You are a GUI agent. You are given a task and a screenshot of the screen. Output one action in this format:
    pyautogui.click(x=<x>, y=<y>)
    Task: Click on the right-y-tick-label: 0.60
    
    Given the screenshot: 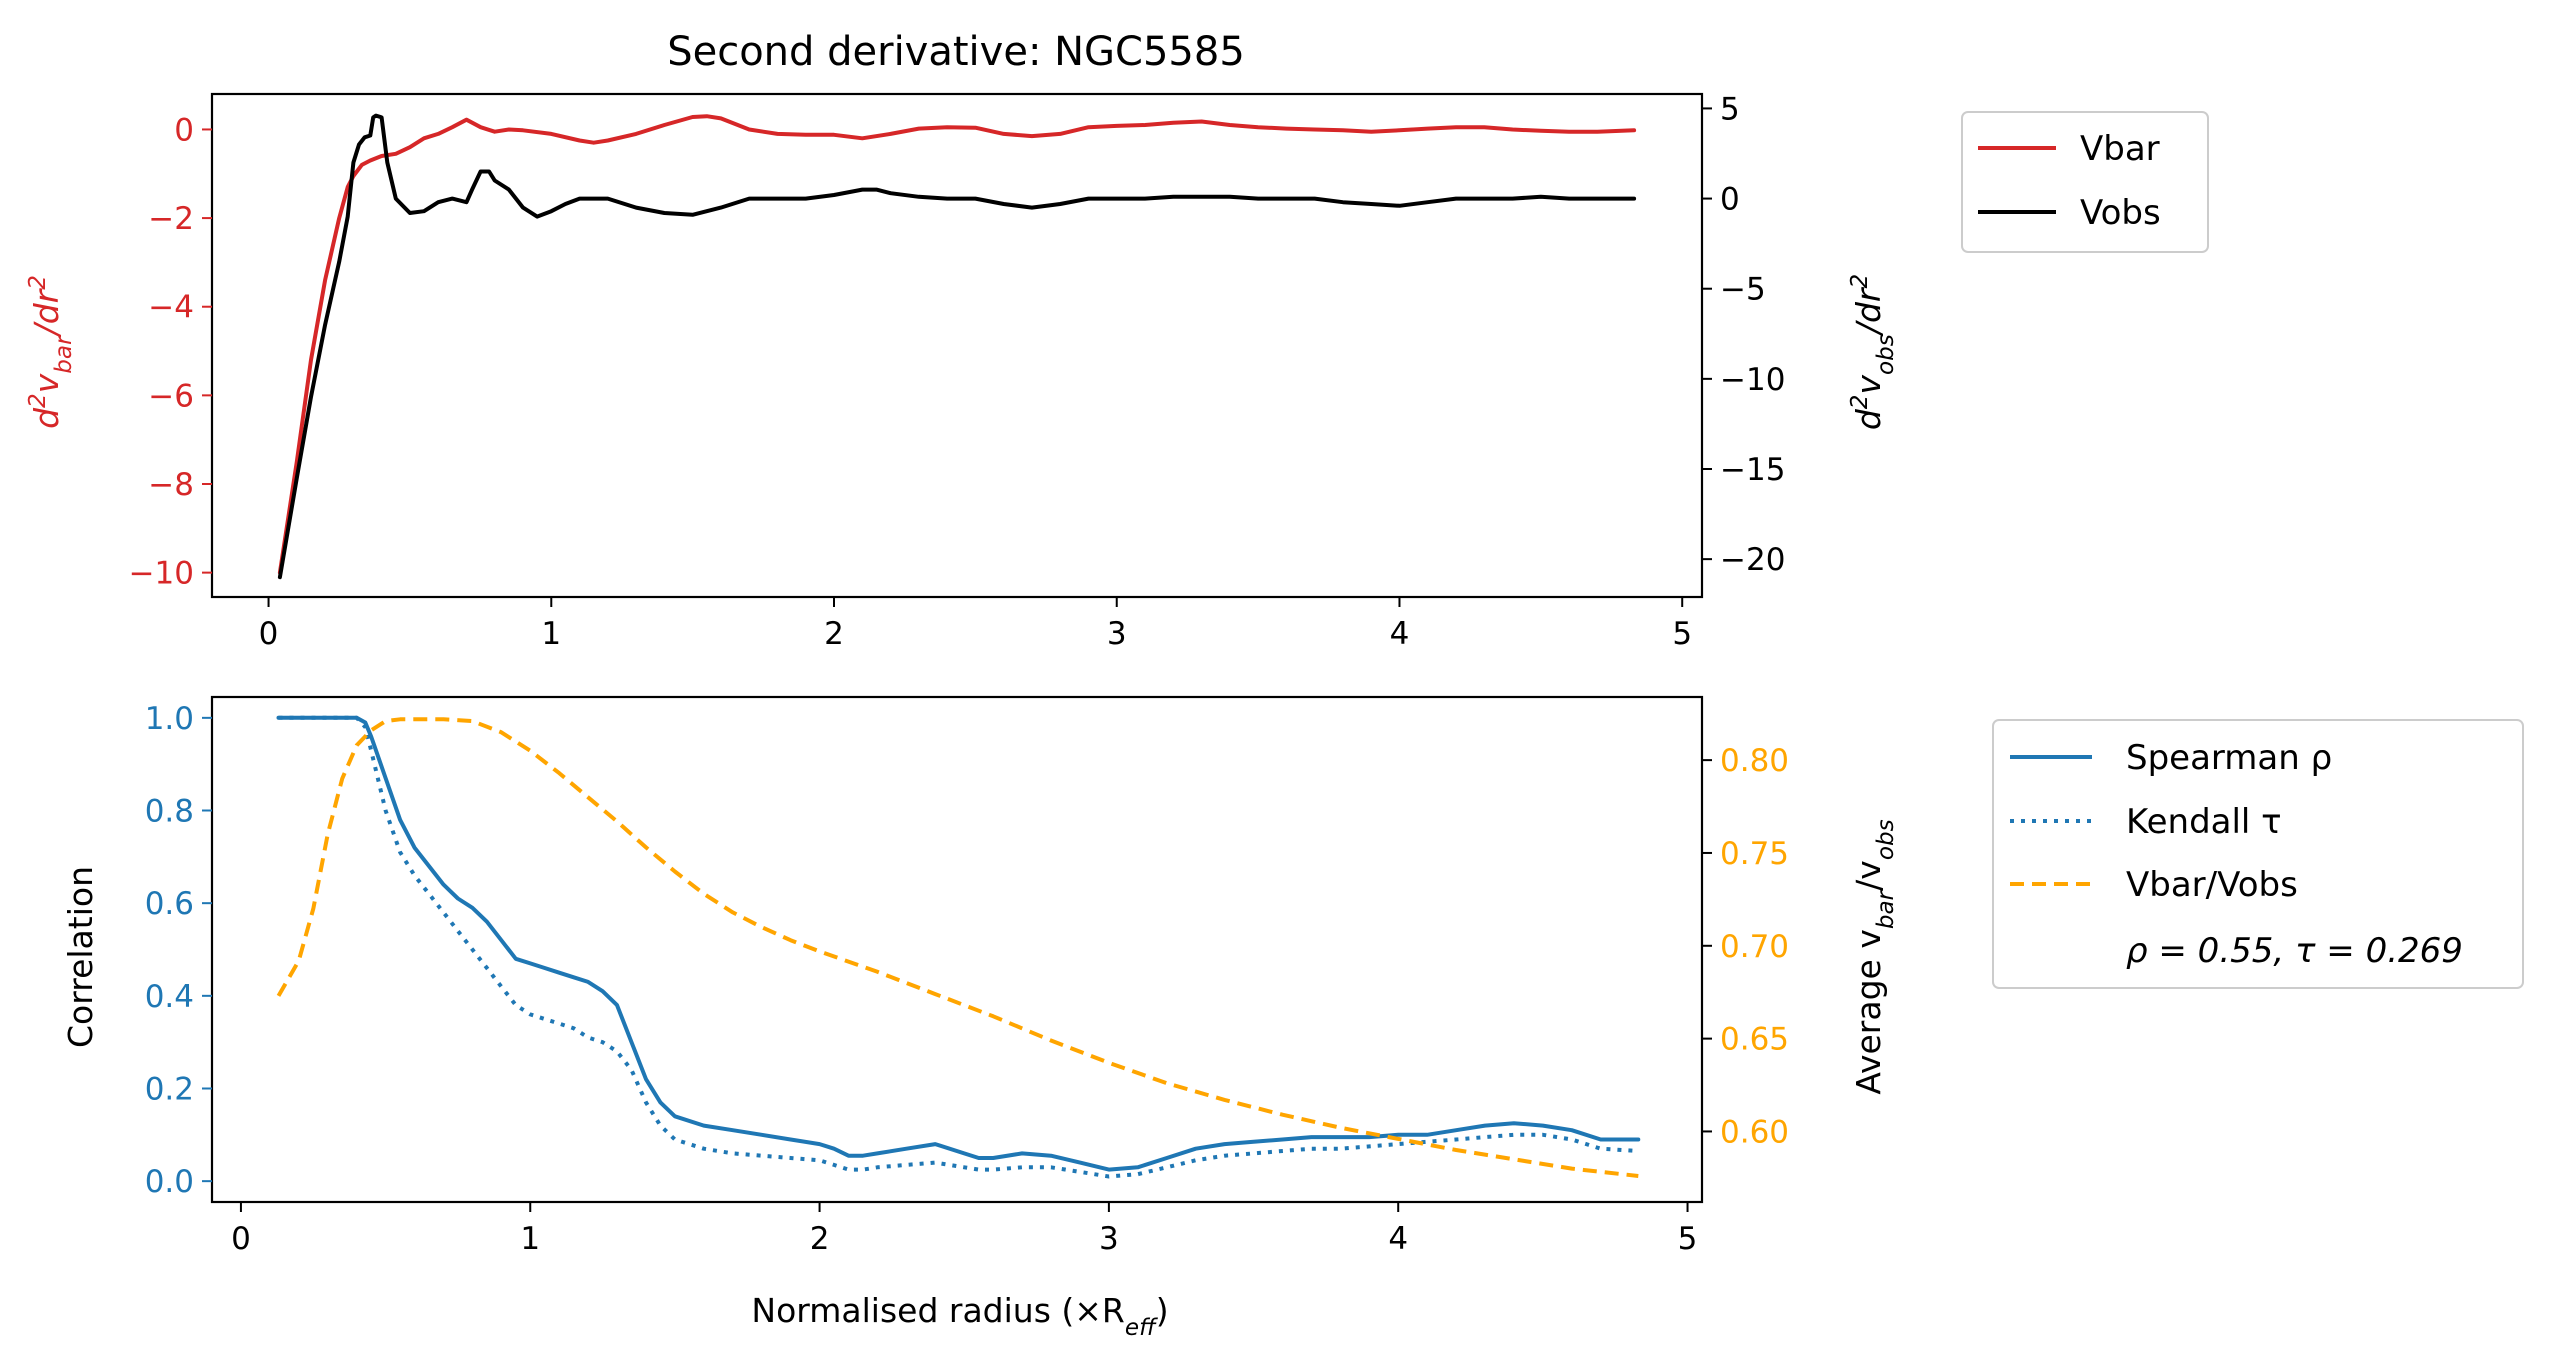 What is the action you would take?
    pyautogui.click(x=1754, y=1132)
    